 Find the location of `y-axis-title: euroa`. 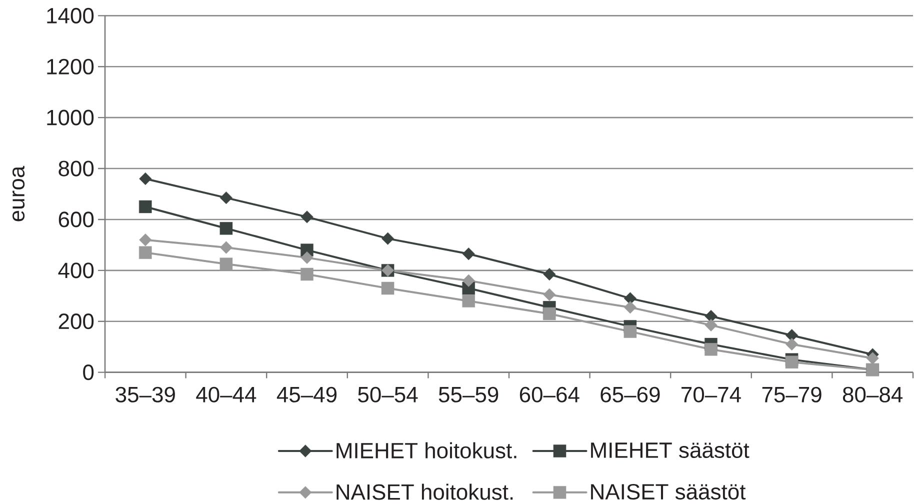

y-axis-title: euroa is located at coordinates (18, 194).